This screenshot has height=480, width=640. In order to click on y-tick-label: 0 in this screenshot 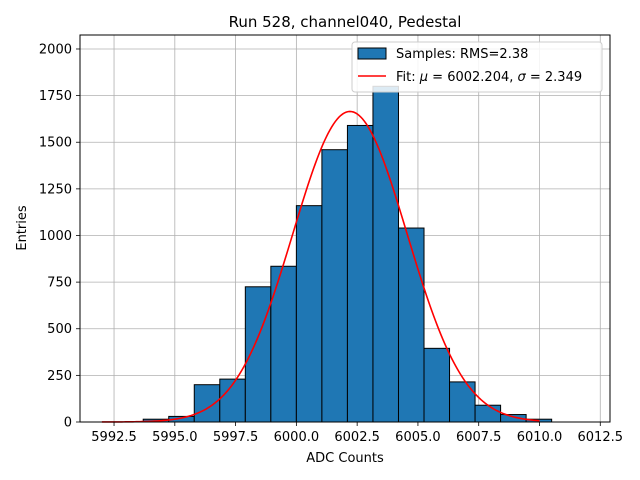, I will do `click(68, 423)`.